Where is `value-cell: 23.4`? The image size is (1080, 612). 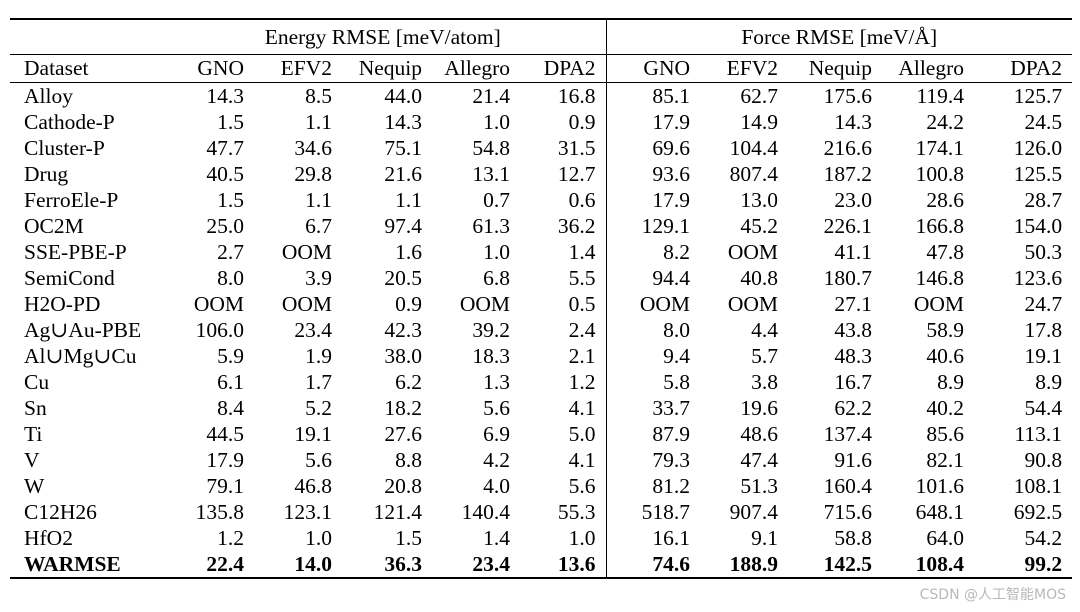
value-cell: 23.4 is located at coordinates (491, 564).